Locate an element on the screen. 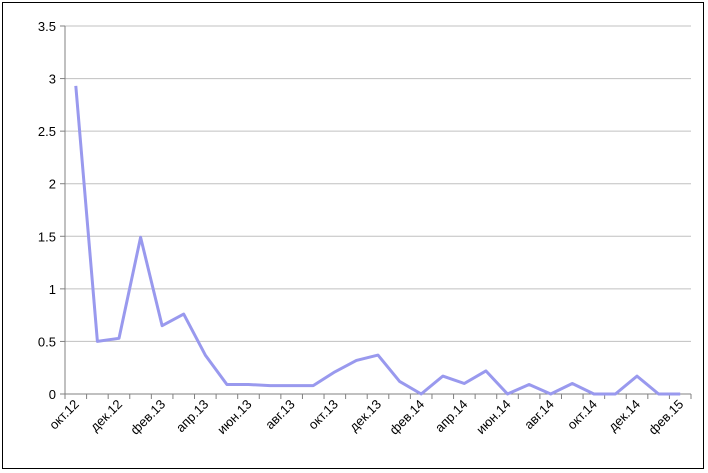  y-tick-label: 2.5 is located at coordinates (47, 131).